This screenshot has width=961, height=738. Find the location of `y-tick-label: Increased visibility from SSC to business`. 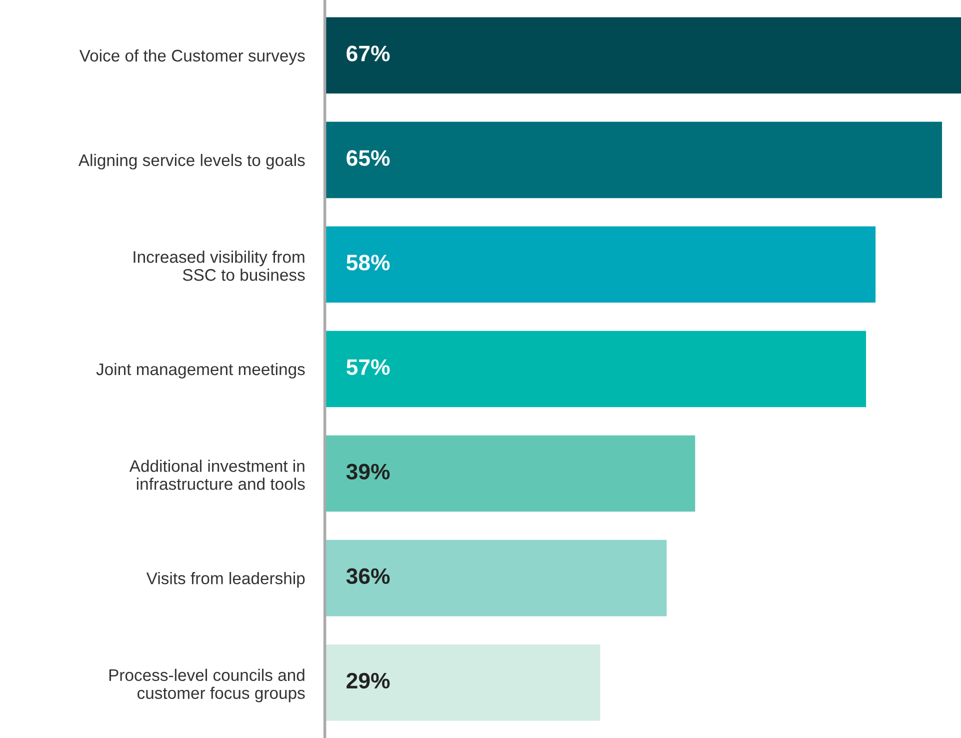

y-tick-label: Increased visibility from SSC to business is located at coordinates (219, 265).